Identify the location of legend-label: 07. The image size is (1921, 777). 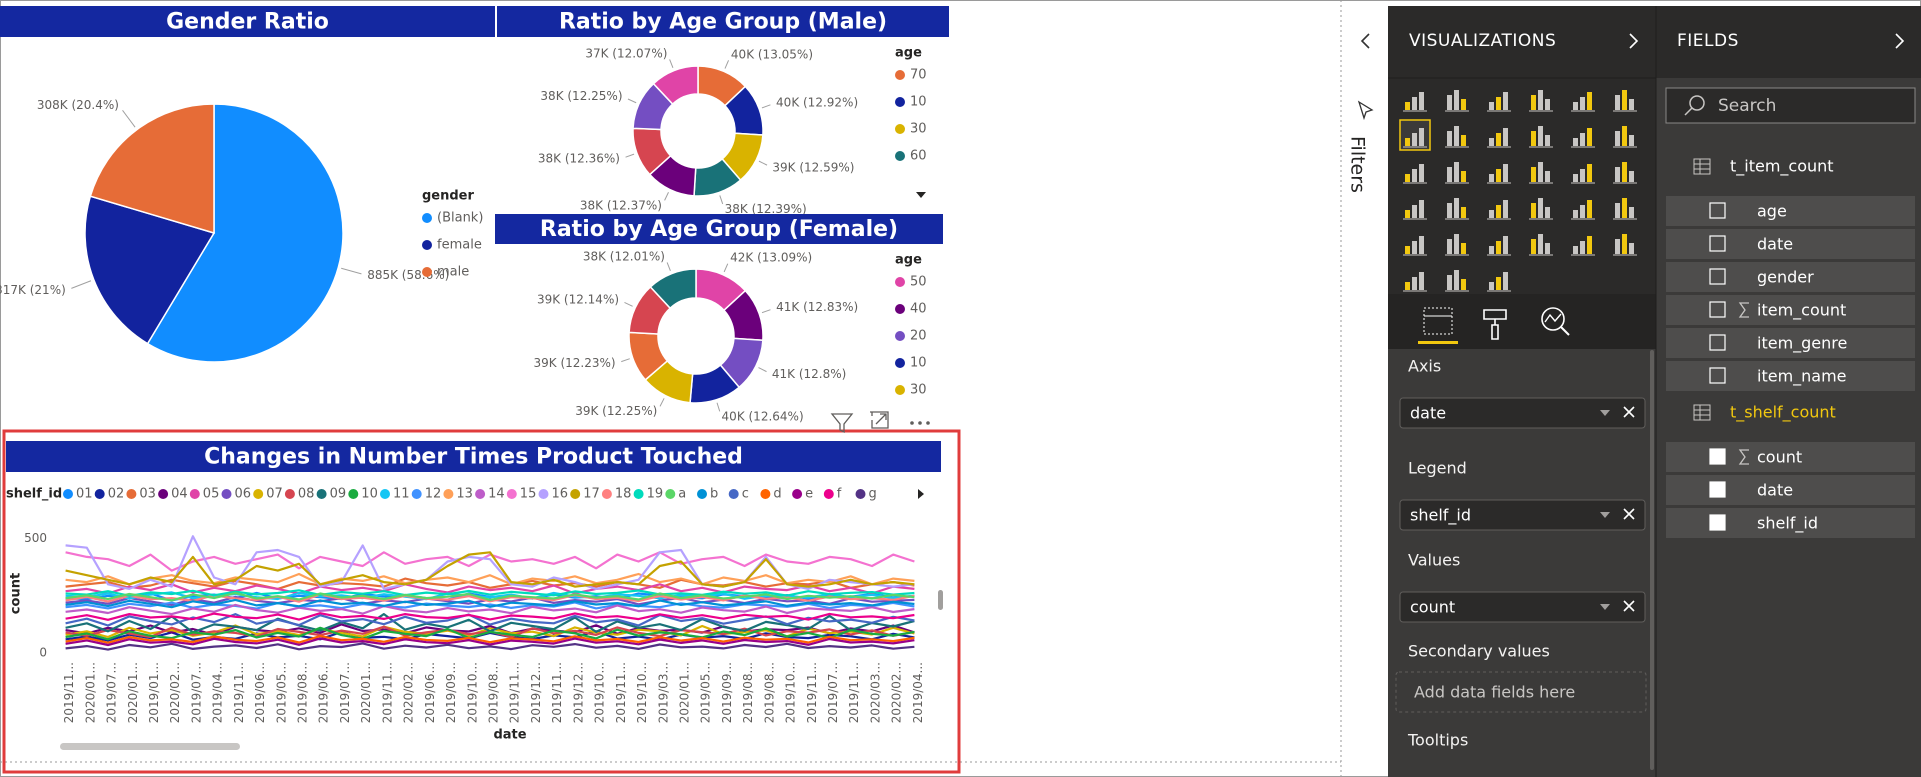
(274, 494).